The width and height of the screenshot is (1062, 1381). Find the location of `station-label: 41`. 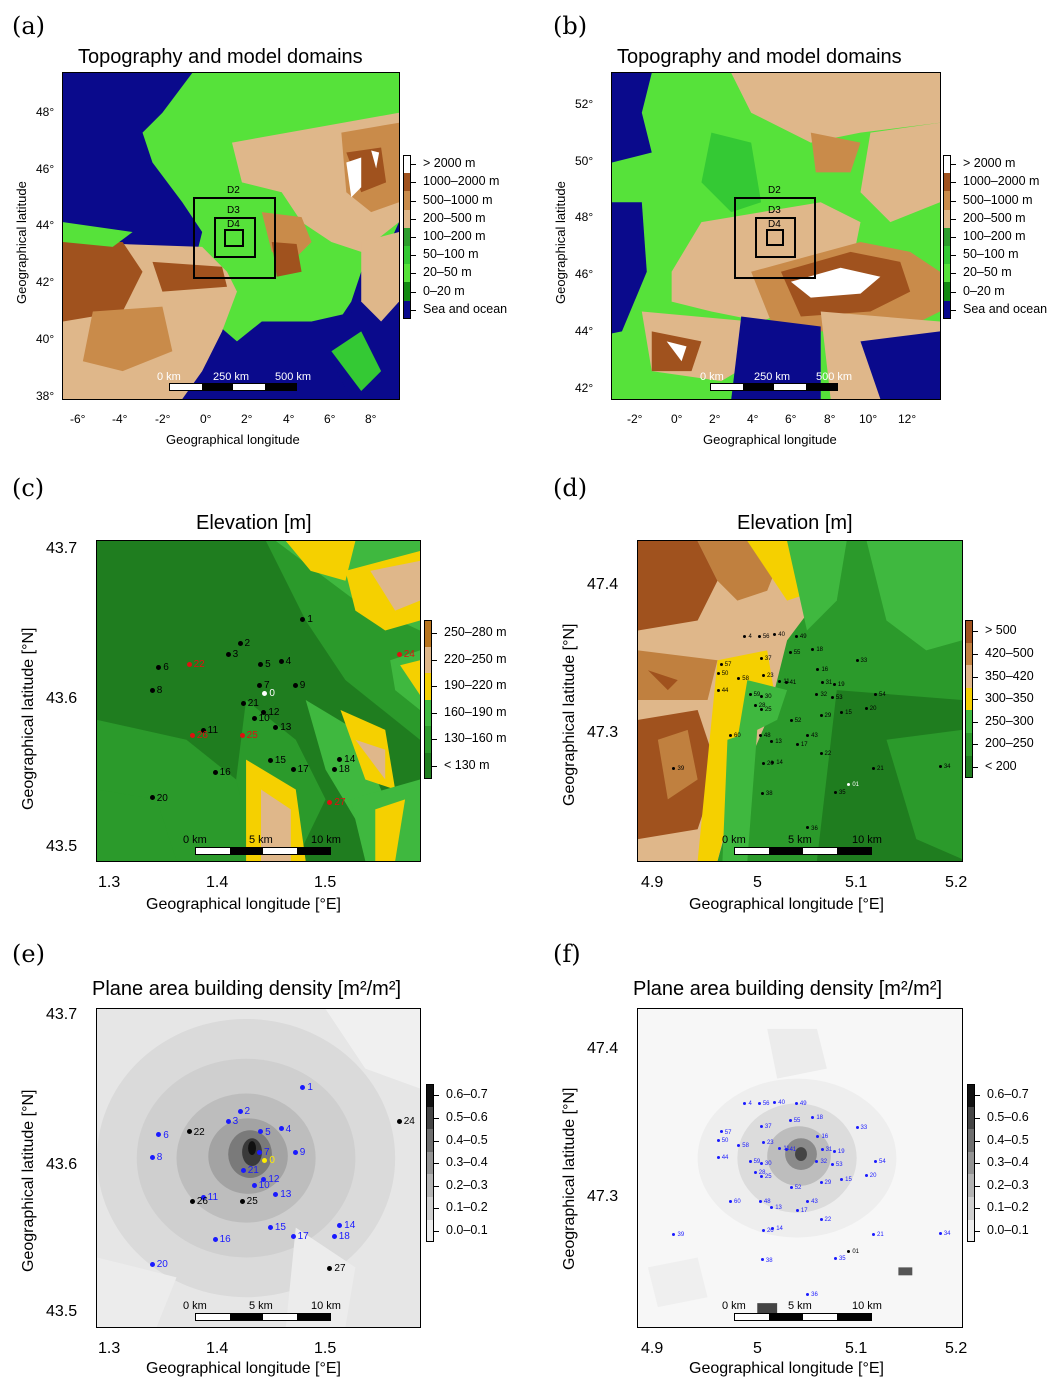

station-label: 41 is located at coordinates (793, 683).